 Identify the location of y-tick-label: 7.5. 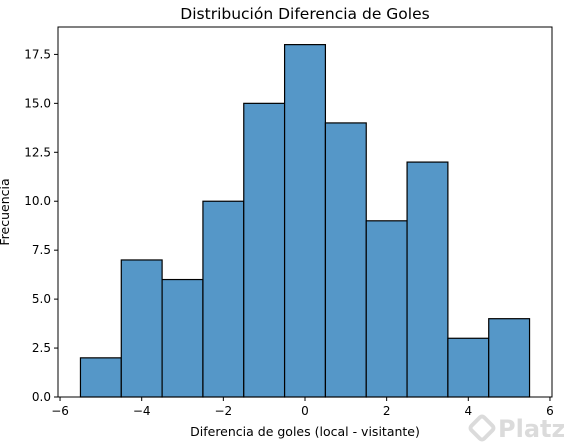
(41, 250).